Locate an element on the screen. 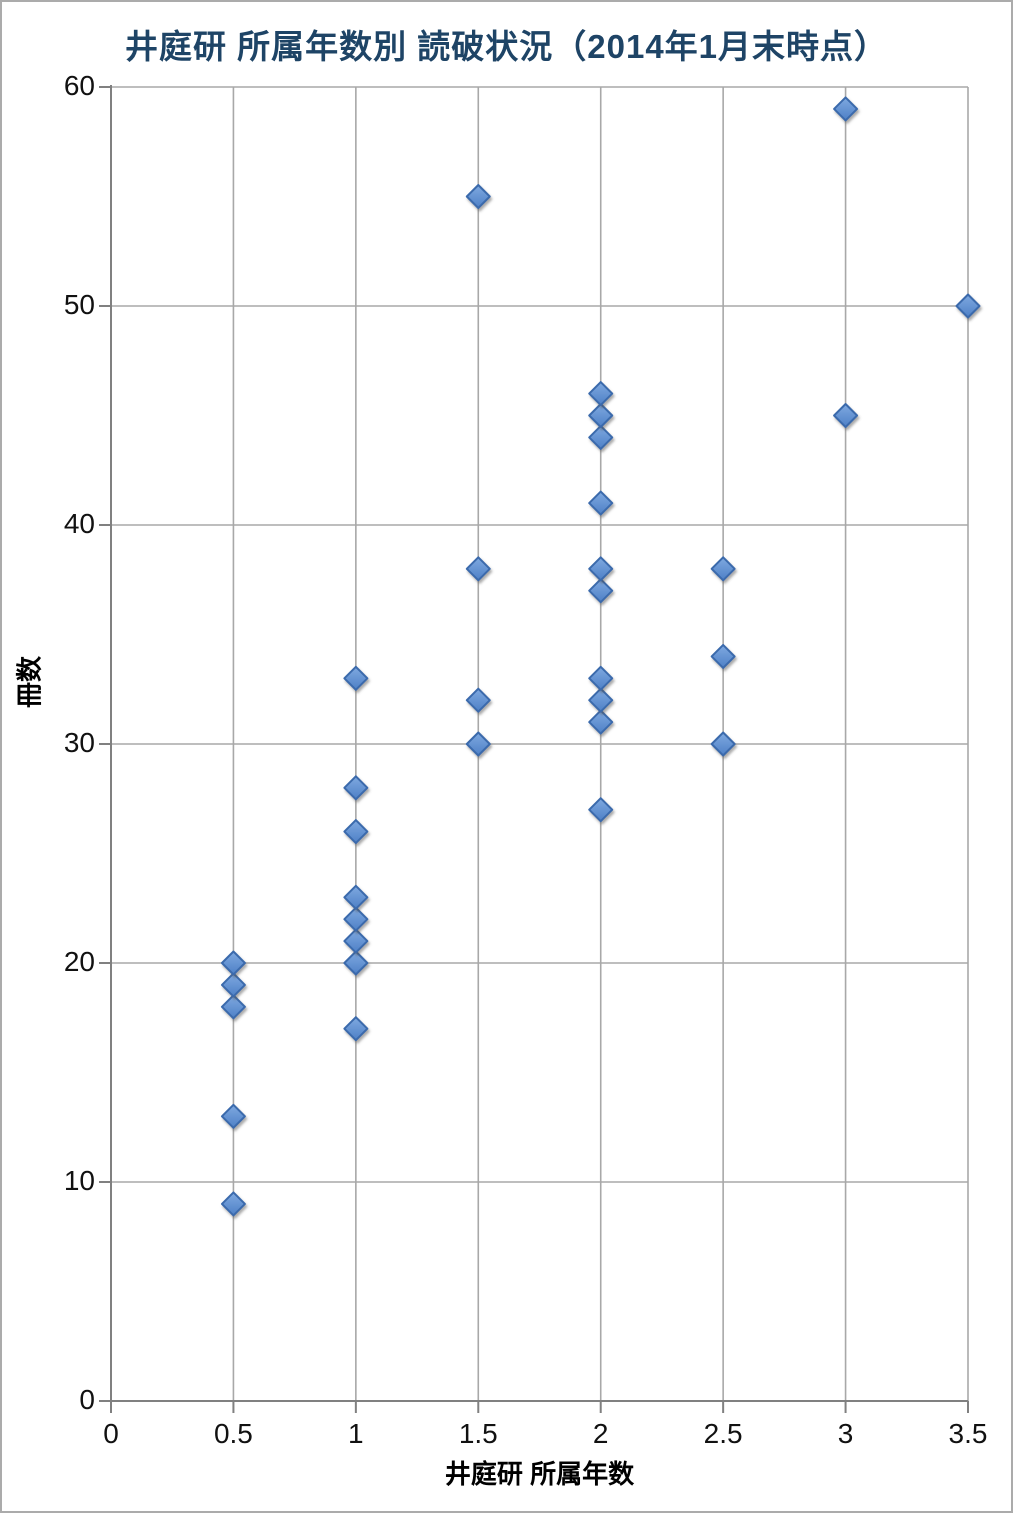 The image size is (1013, 1513). y-tick-label: 0 is located at coordinates (87, 1399).